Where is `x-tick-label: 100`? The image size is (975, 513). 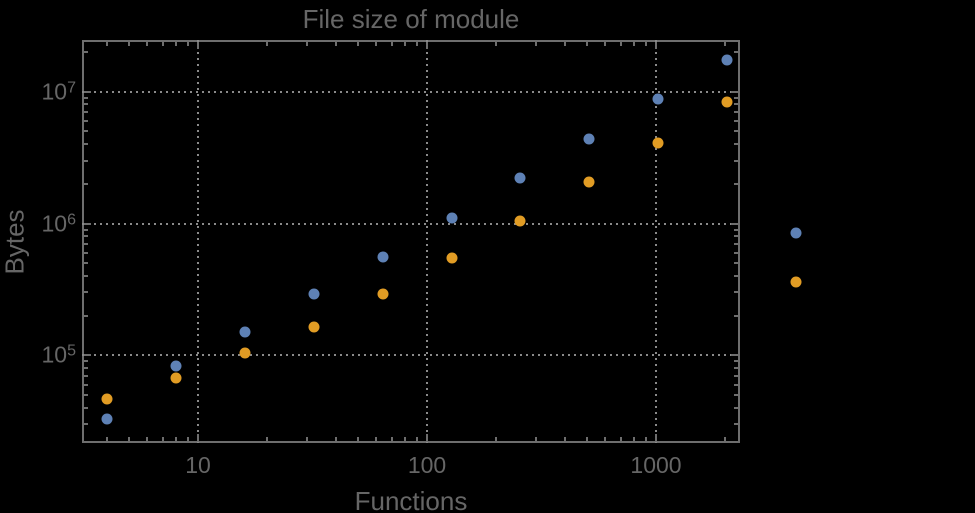 x-tick-label: 100 is located at coordinates (427, 465).